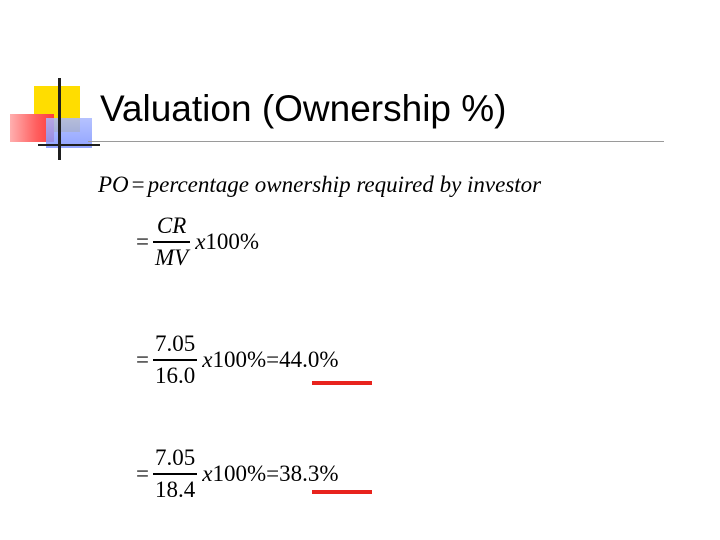 The image size is (720, 540). Describe the element at coordinates (171, 225) in the screenshot. I see `formula-numerator: CR` at that location.